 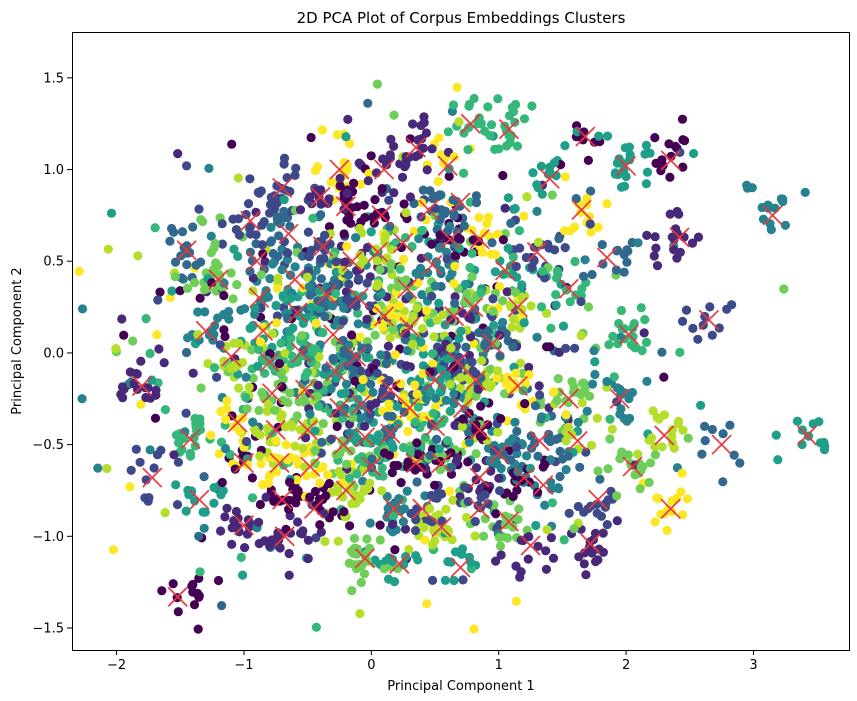 I want to click on x-tick-label: 2, so click(x=626, y=665).